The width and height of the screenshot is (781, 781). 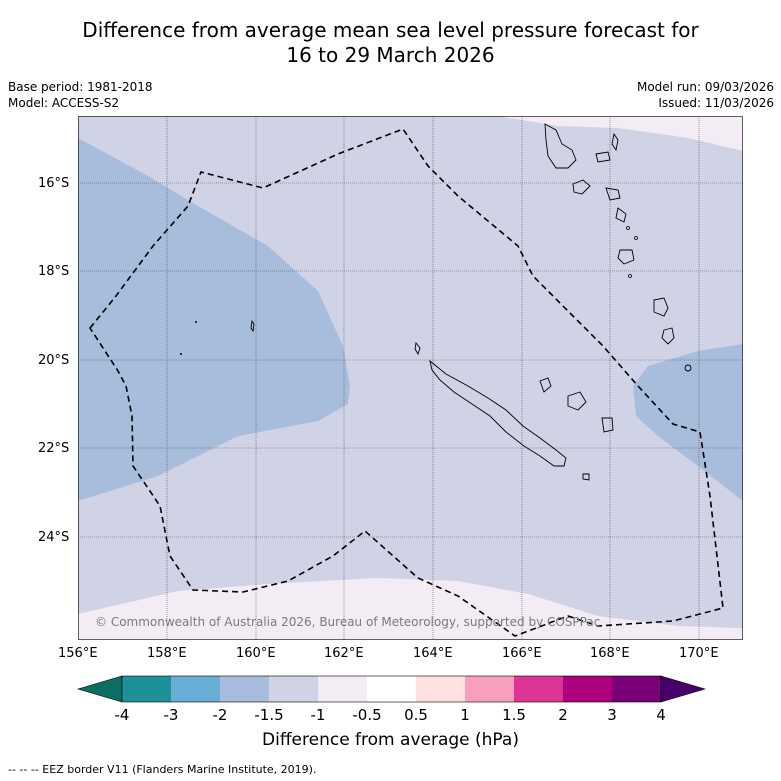 What do you see at coordinates (417, 348) in the screenshot?
I see `belep` at bounding box center [417, 348].